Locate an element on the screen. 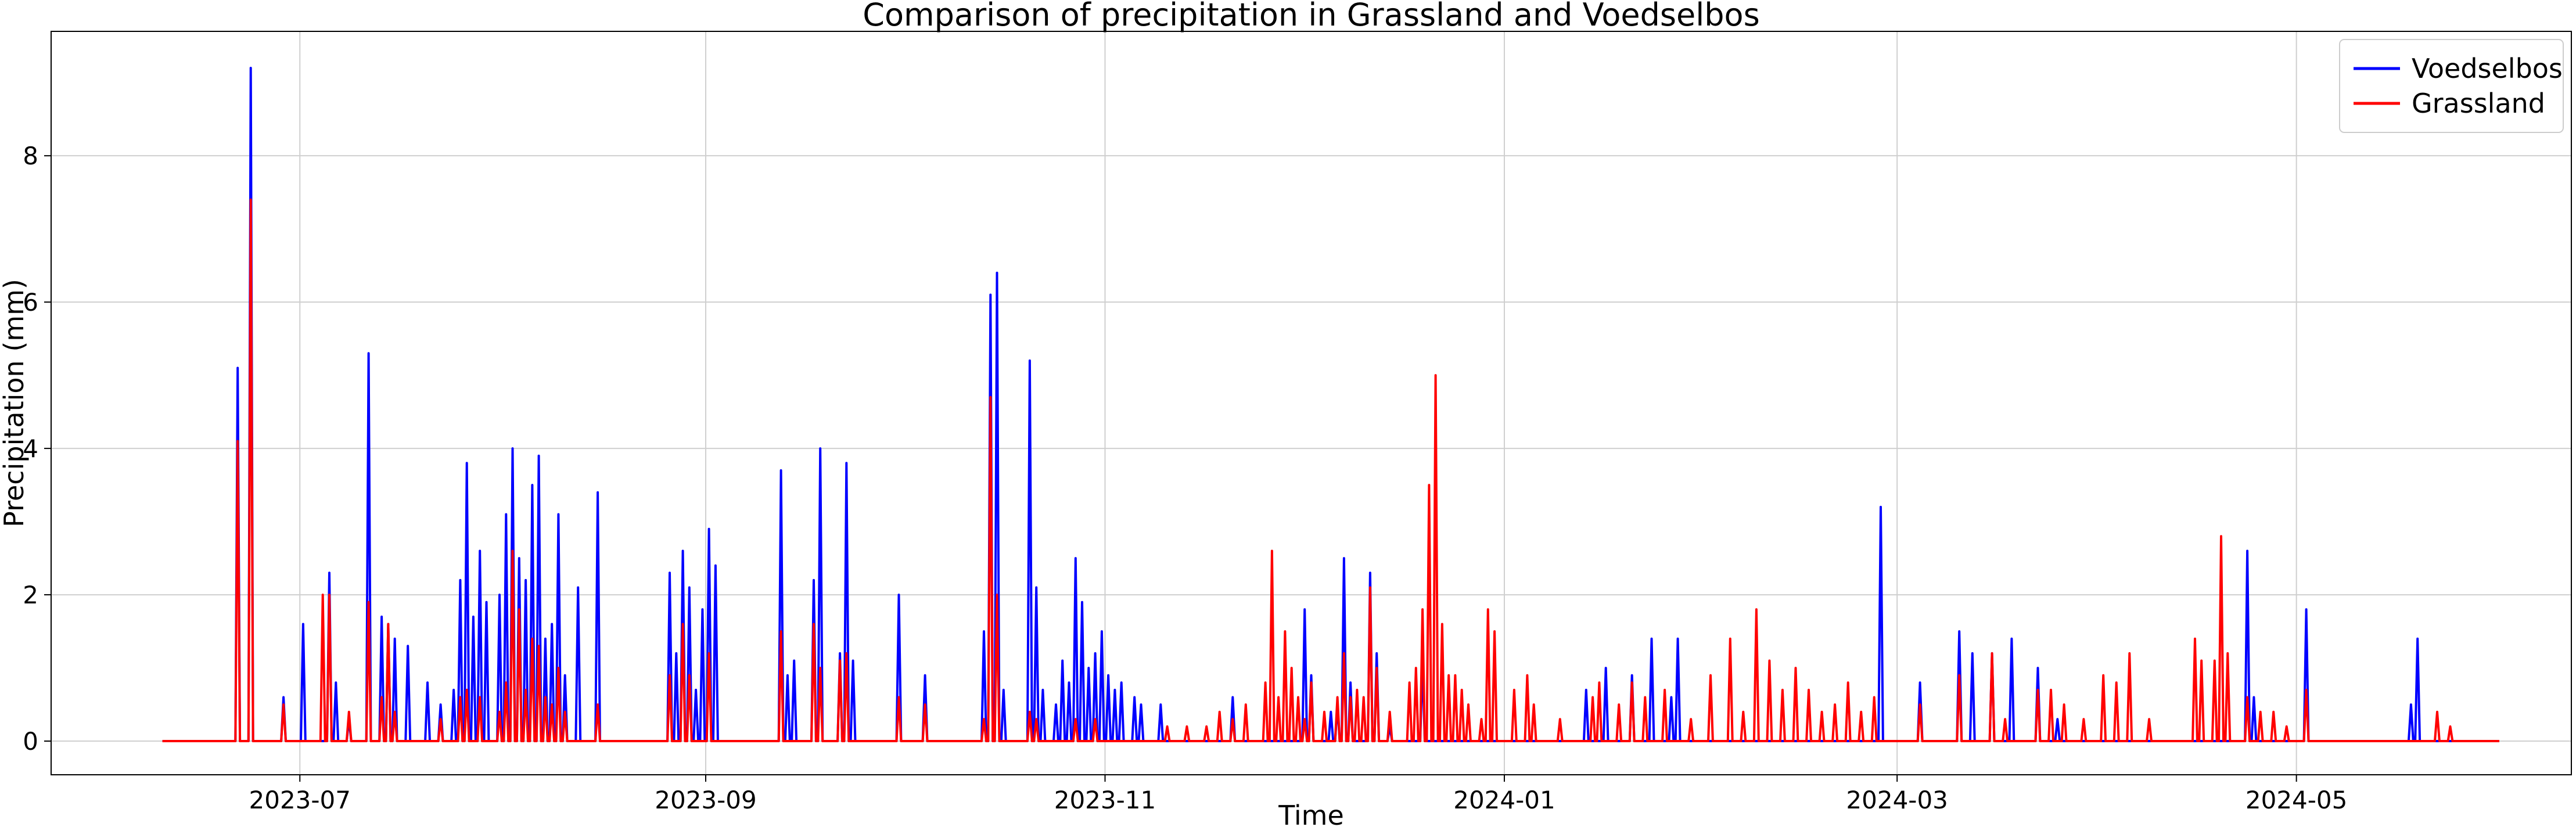  x-tick-label: 2024-03 is located at coordinates (1897, 800).